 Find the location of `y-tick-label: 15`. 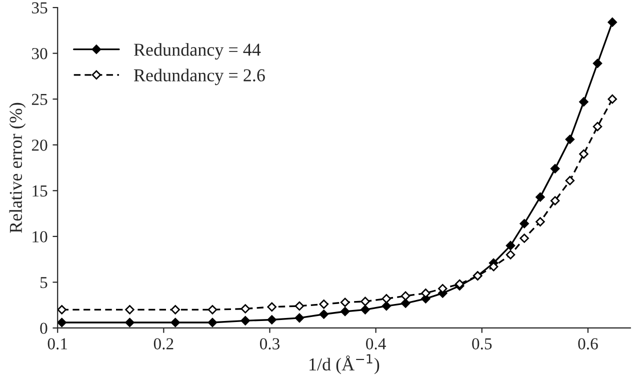

y-tick-label: 15 is located at coordinates (40, 191).